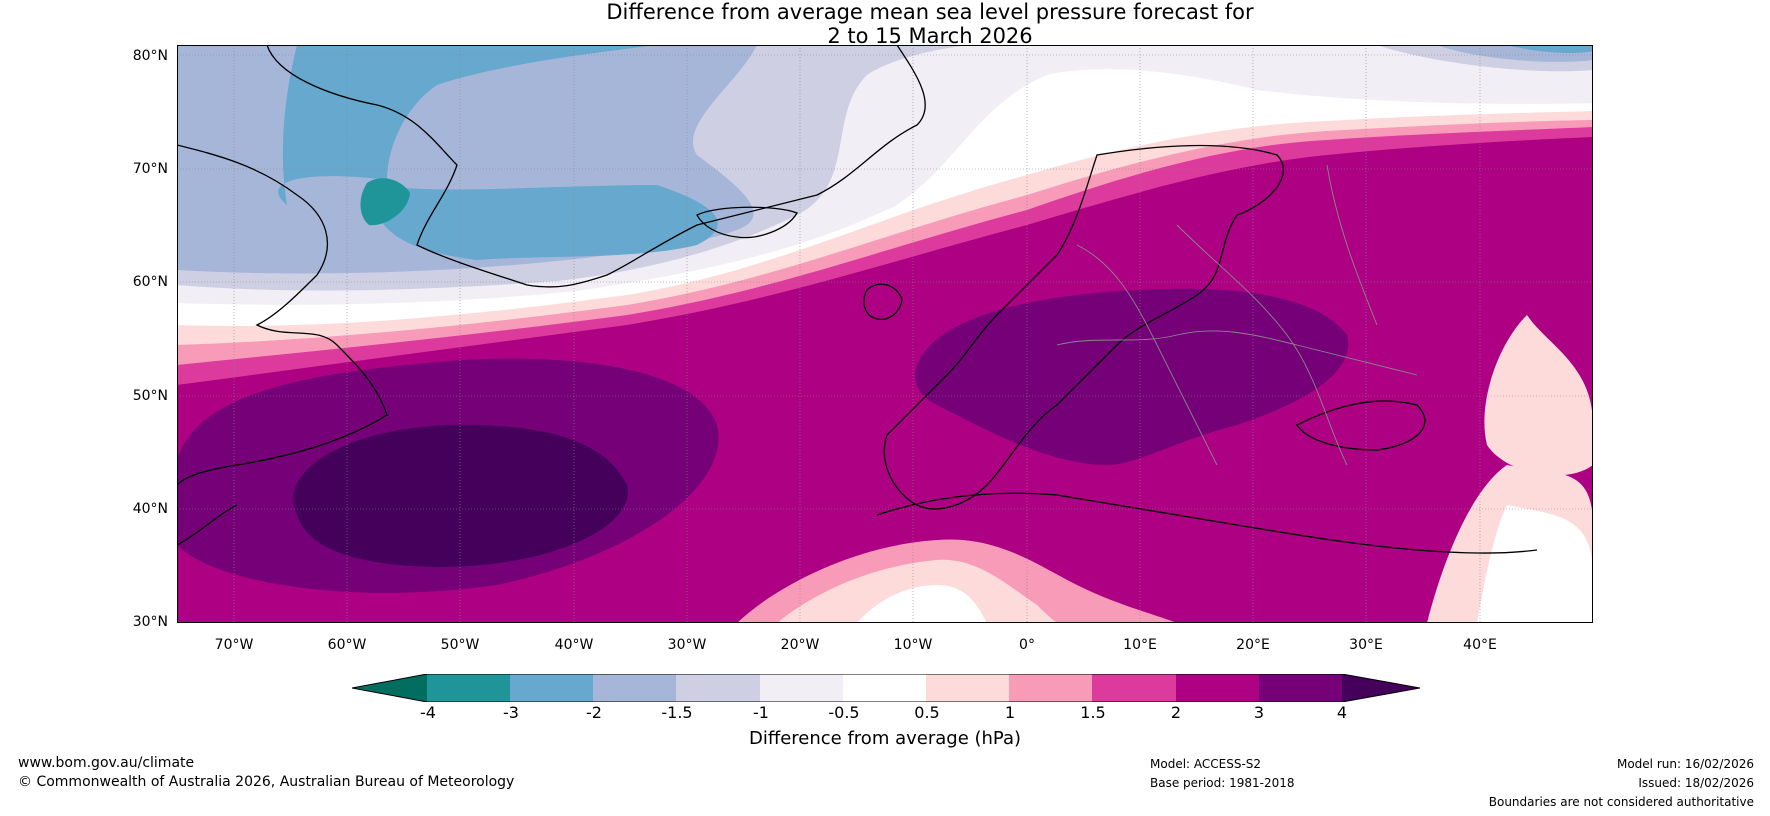  I want to click on title-line-2: 2 to 15 March 2026, so click(930, 36).